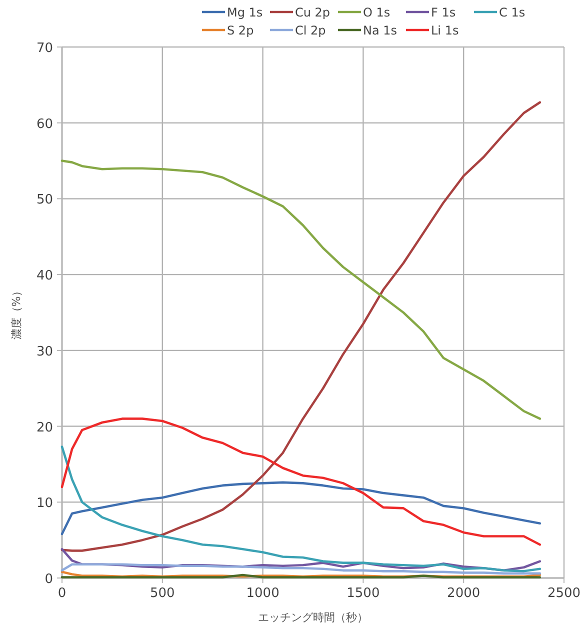 The width and height of the screenshot is (584, 629). Describe the element at coordinates (310, 31) in the screenshot. I see `legend-label: Cl 2p` at that location.